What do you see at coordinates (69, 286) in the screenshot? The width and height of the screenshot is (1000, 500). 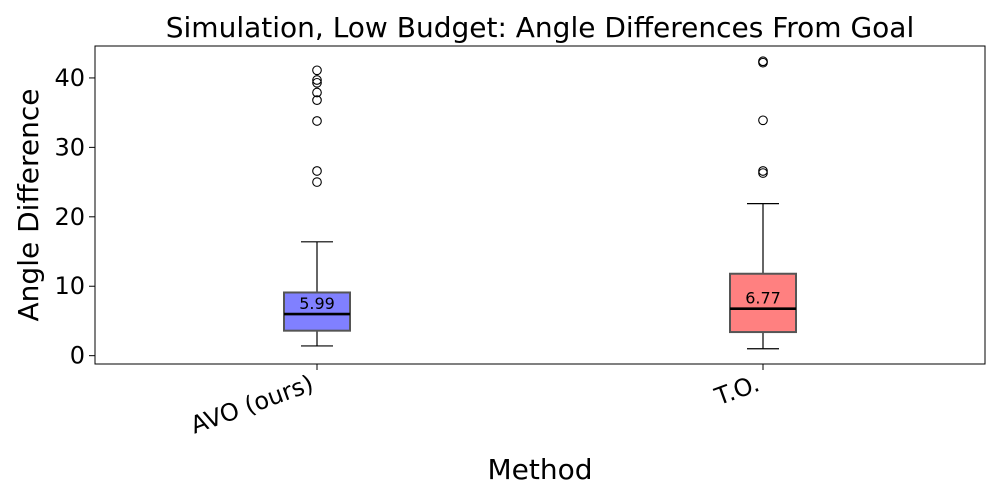 I see `y-tick-label: 10` at bounding box center [69, 286].